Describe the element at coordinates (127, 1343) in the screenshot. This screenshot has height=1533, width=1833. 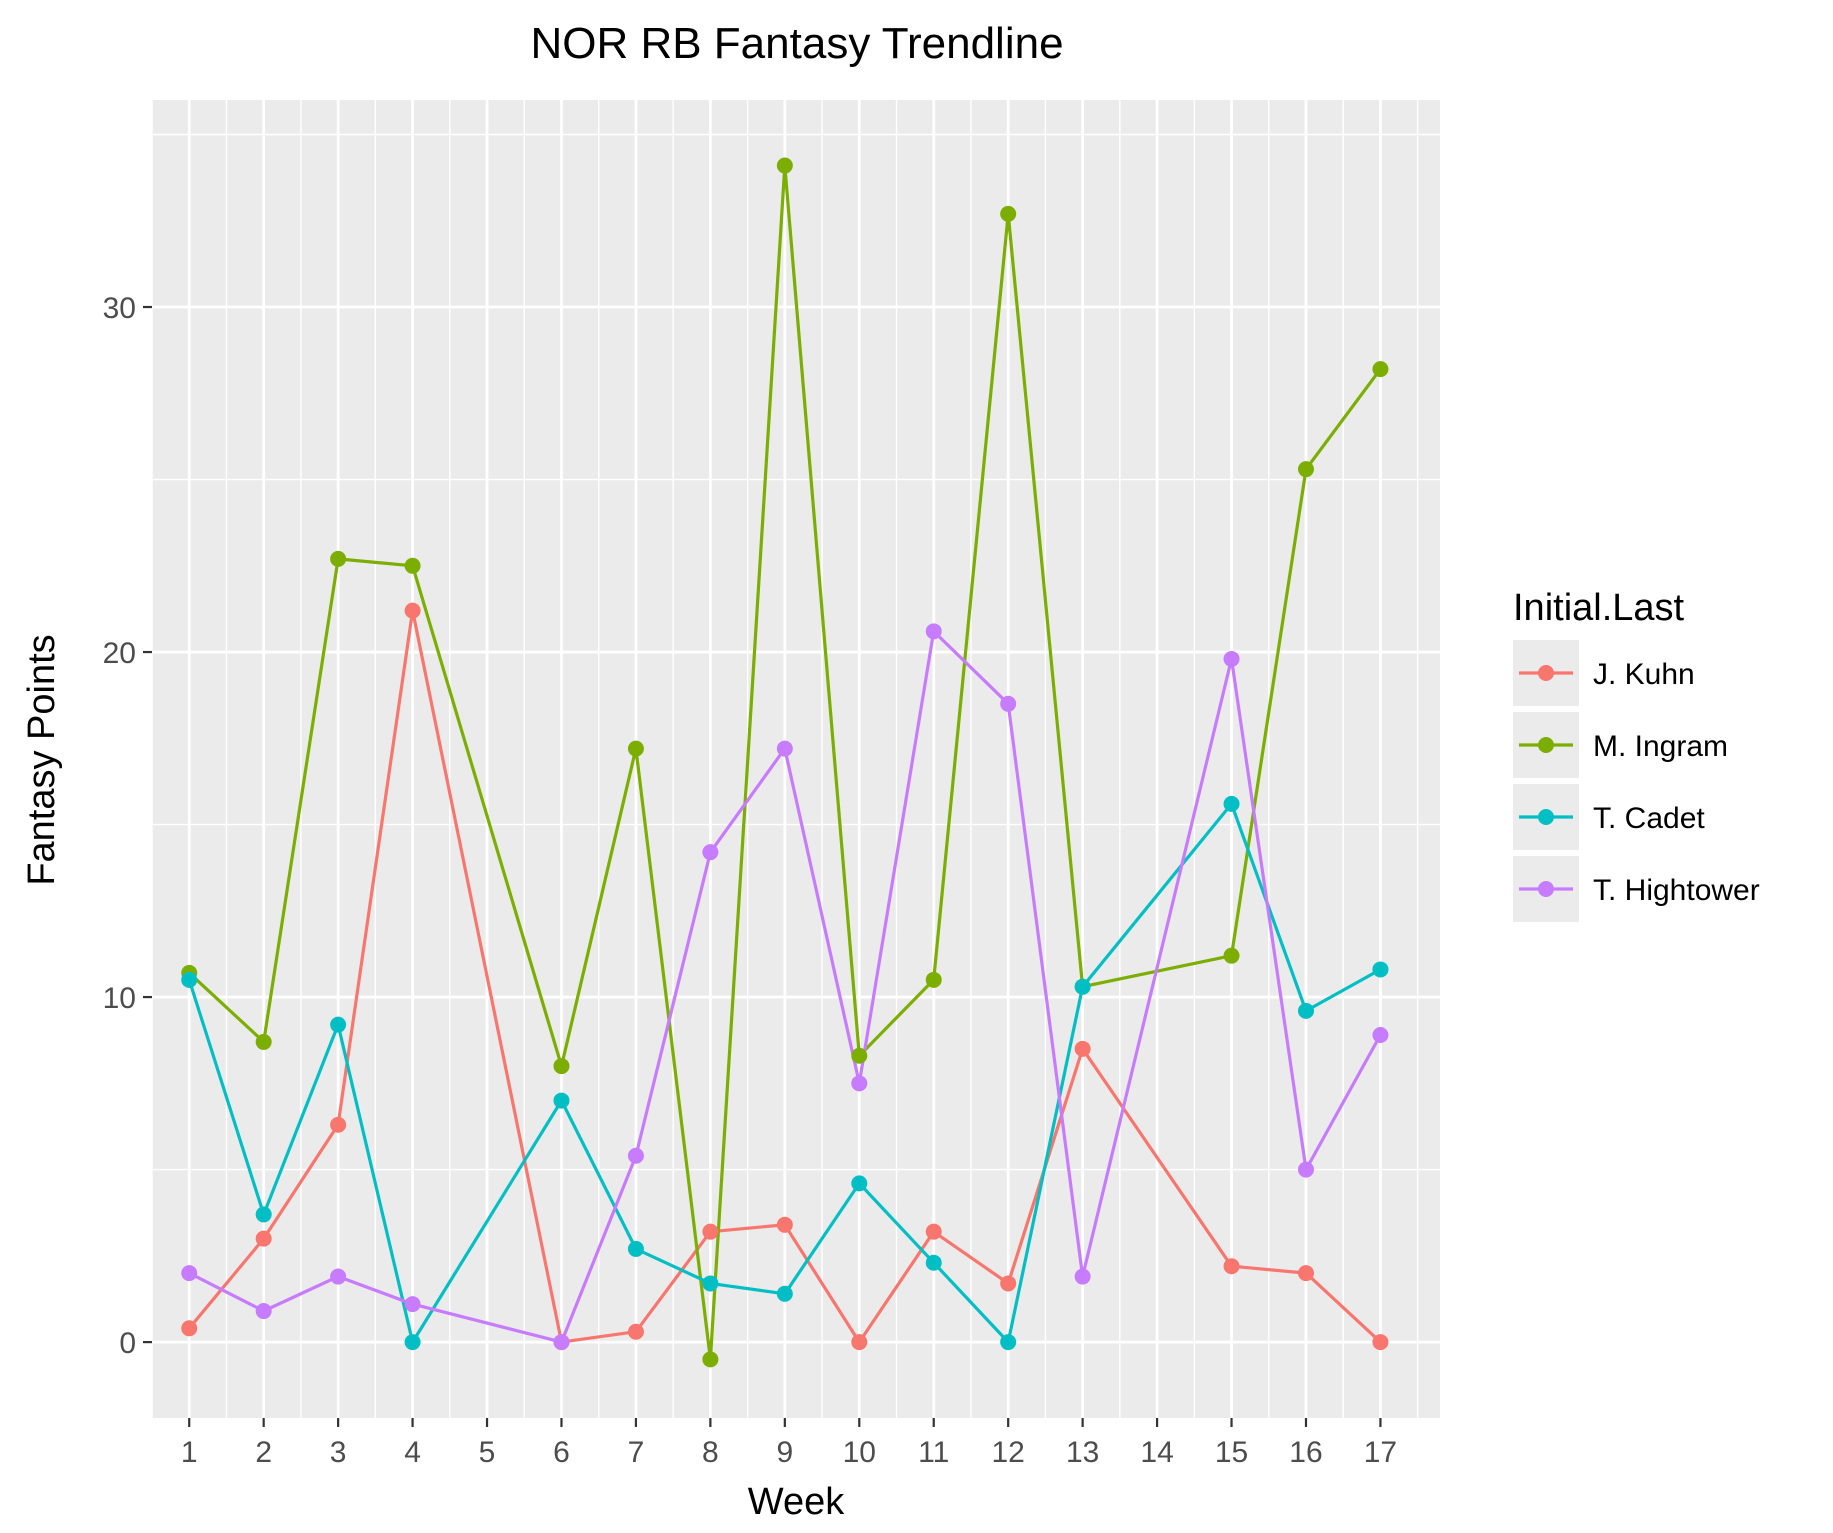
I see `y-tick-label: 0` at that location.